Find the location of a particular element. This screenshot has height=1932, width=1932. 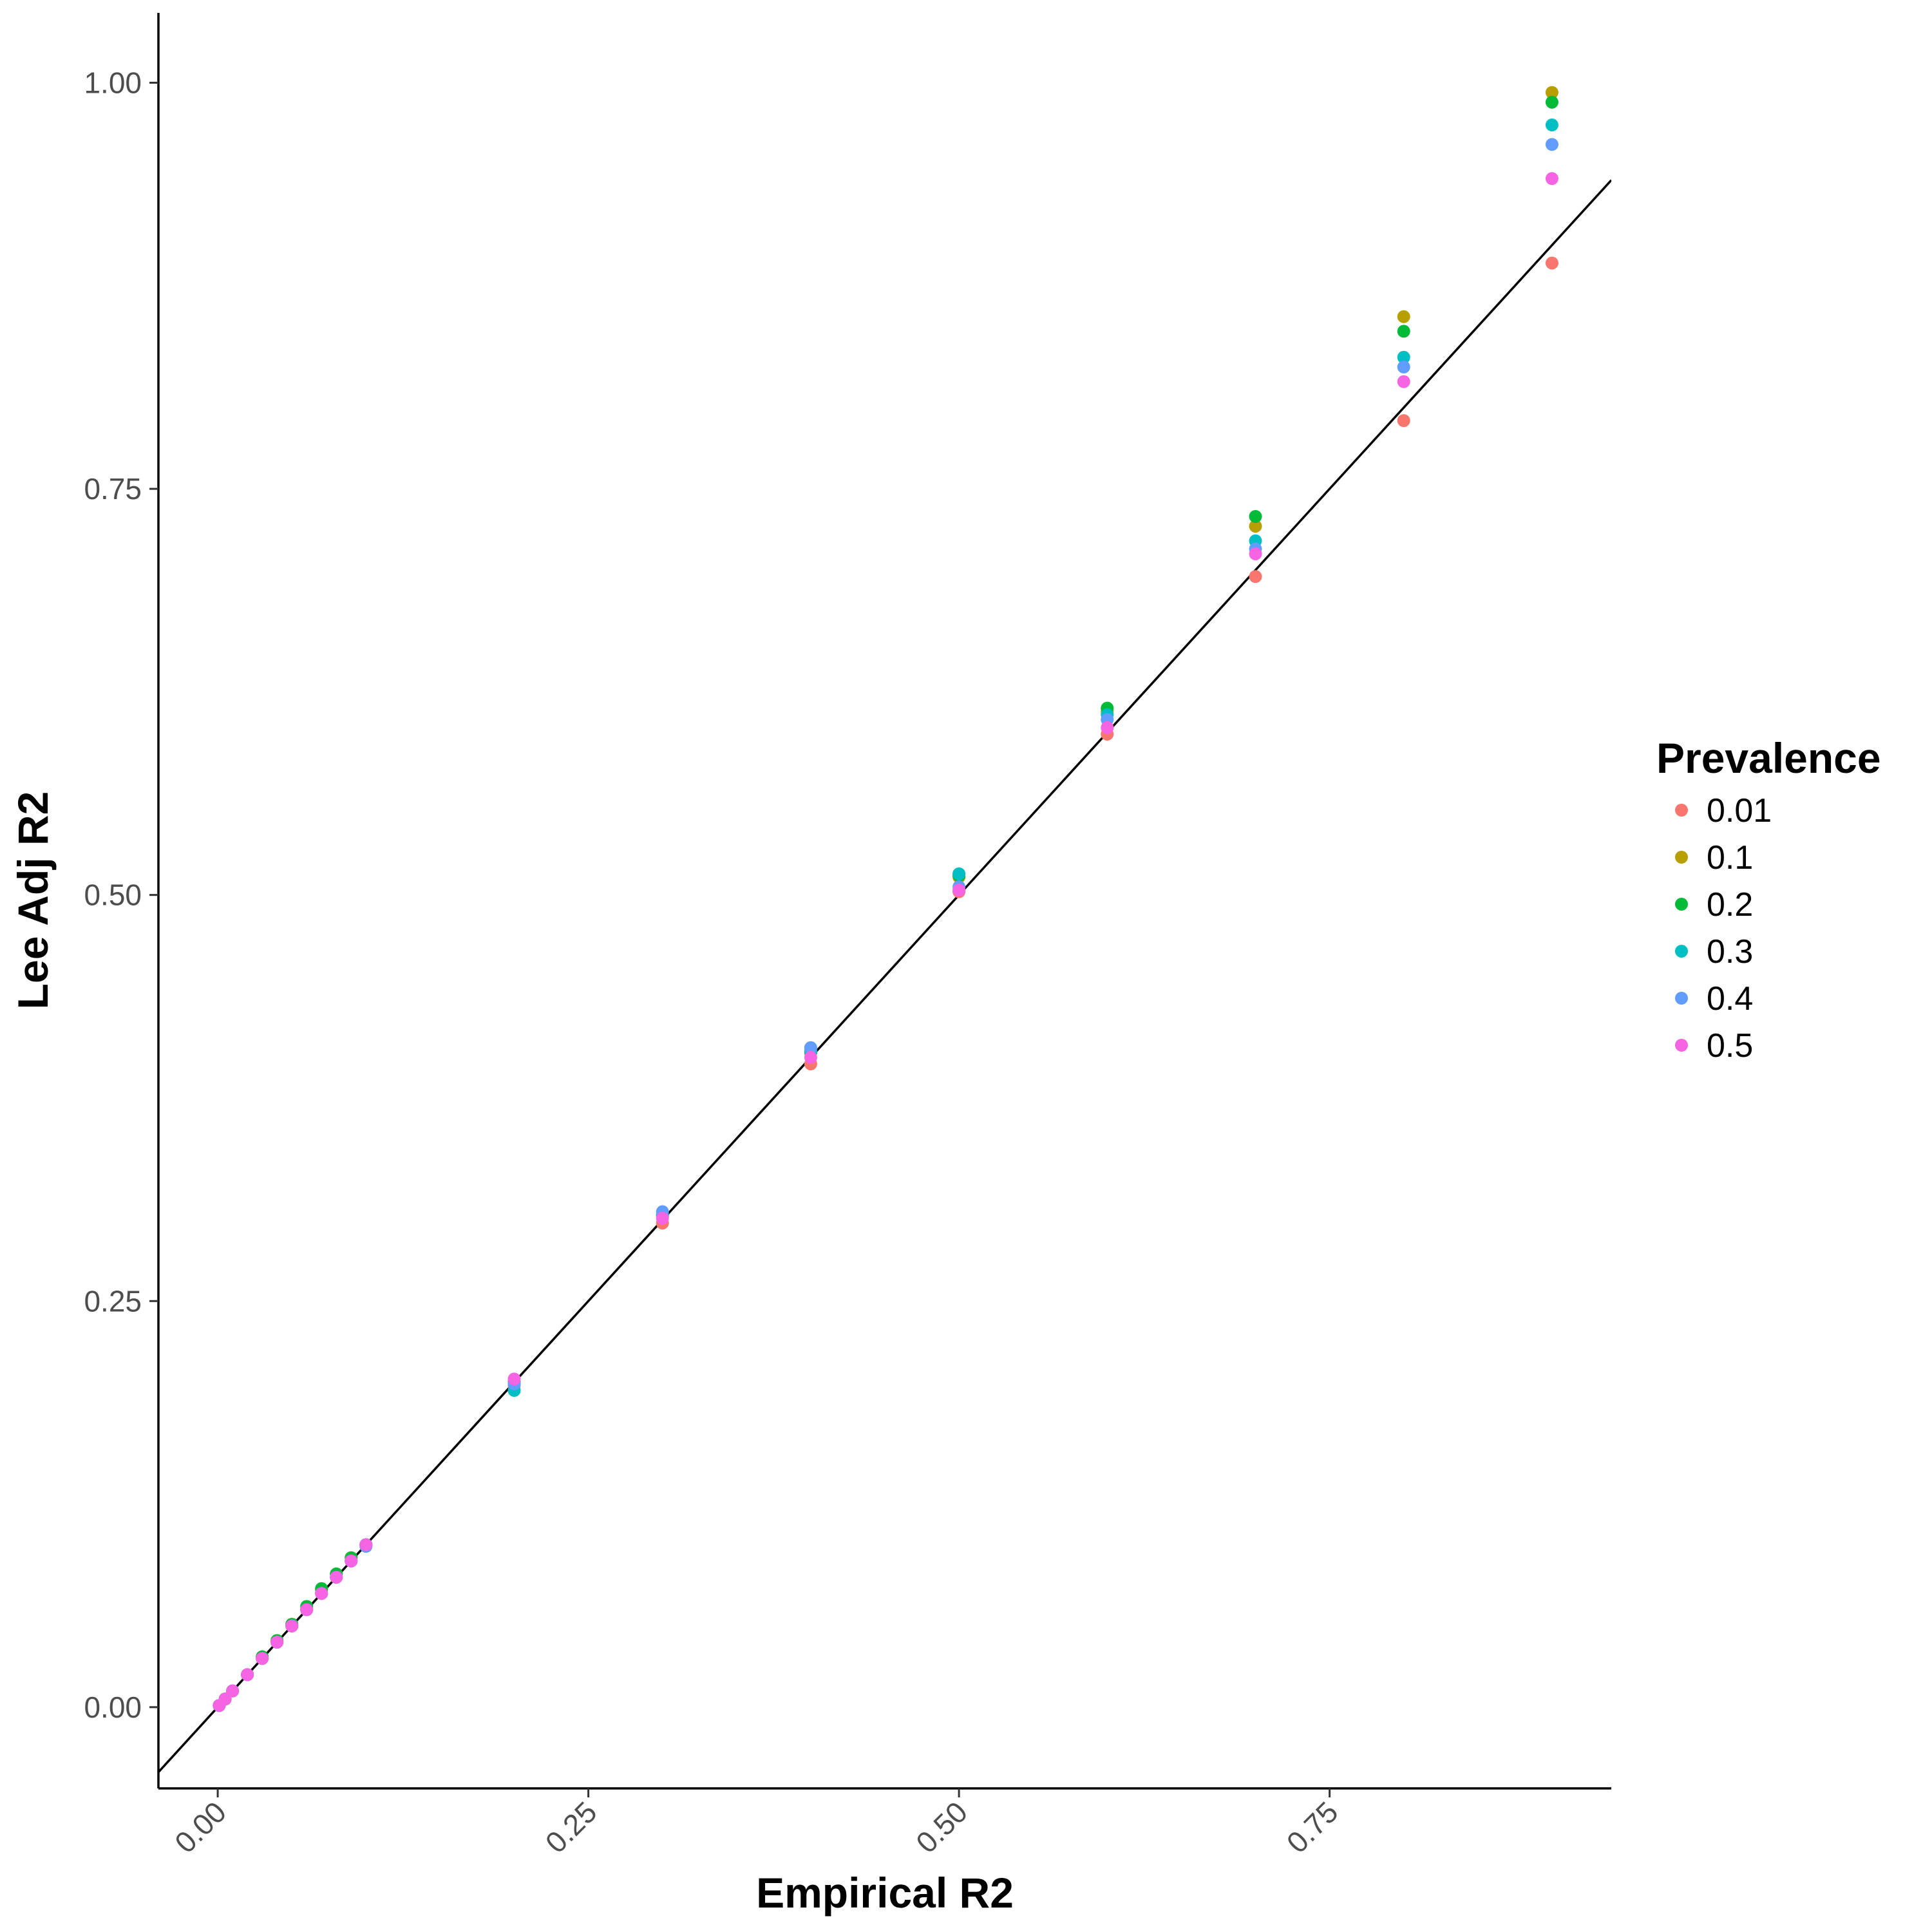

legend-items: 0.01 0.1 0.2 0.3 0.4 0.5 is located at coordinates (1723, 929).